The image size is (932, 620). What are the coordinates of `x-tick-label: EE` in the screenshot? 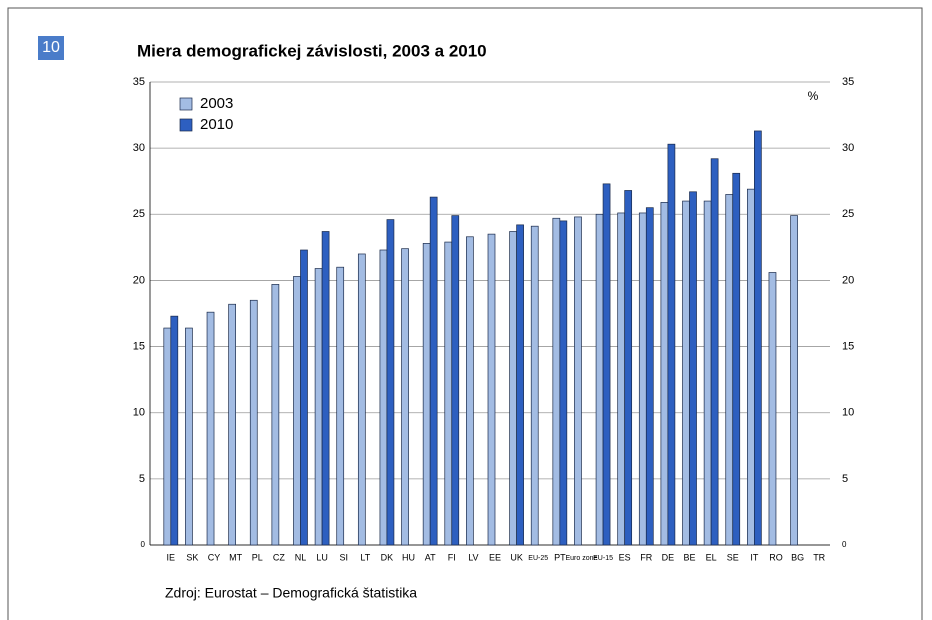 It's located at (495, 557).